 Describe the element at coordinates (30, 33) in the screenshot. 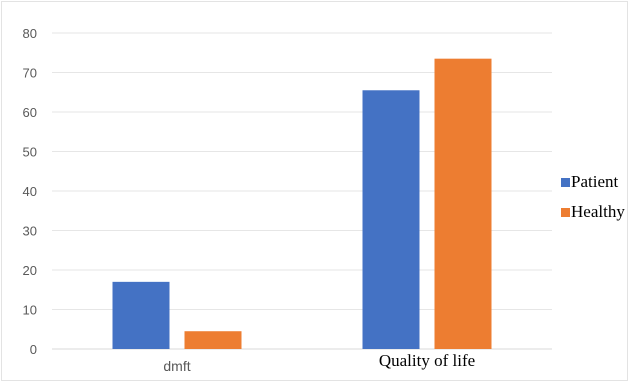

I see `y-tick-label: 80` at that location.